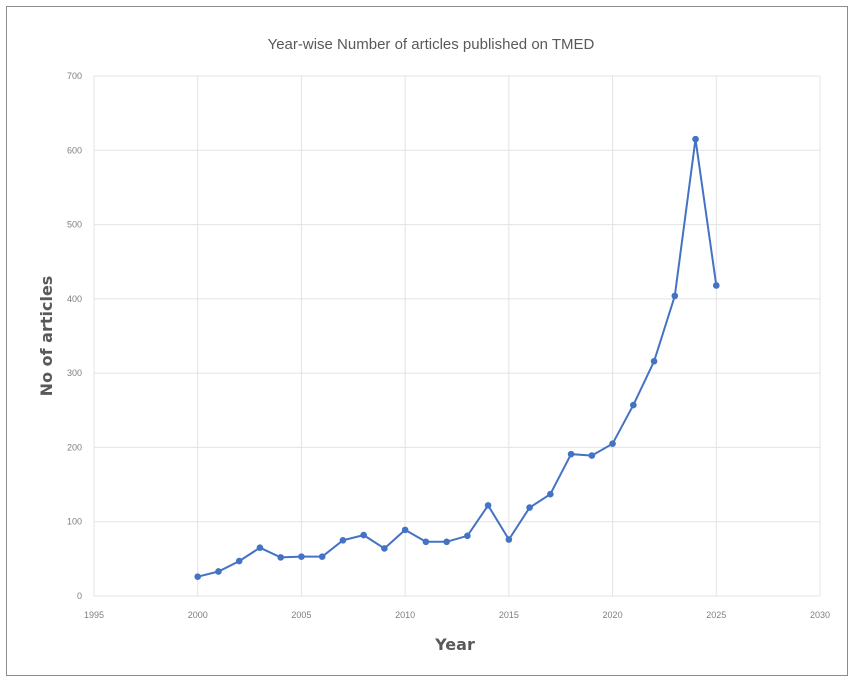  I want to click on x-tick-label: 2025, so click(716, 615).